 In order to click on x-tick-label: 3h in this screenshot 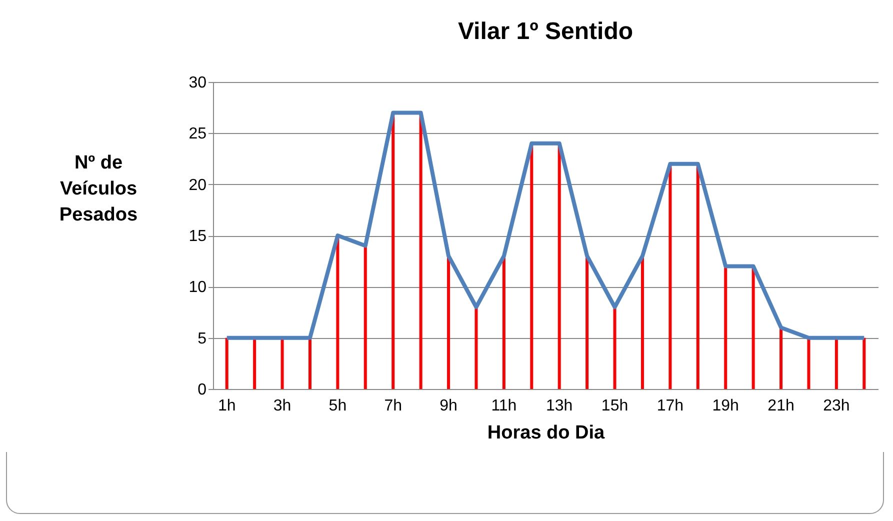, I will do `click(282, 406)`.